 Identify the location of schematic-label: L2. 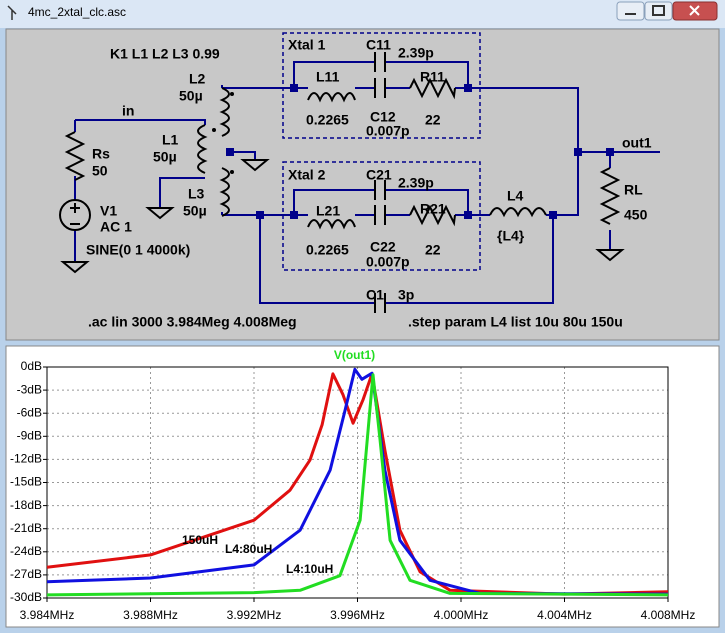
(197, 79).